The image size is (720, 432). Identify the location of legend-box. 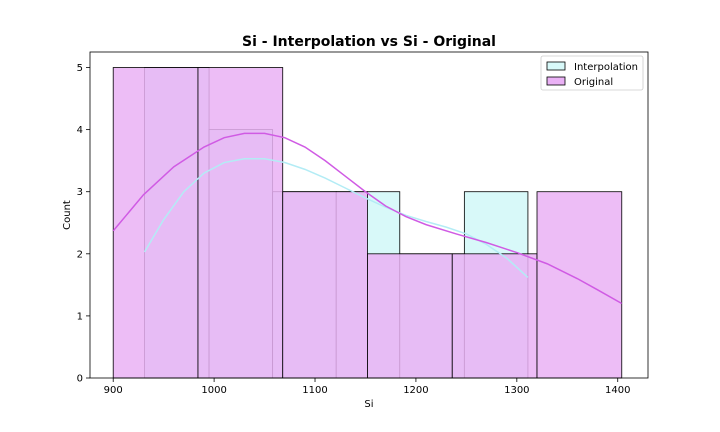
(592, 73).